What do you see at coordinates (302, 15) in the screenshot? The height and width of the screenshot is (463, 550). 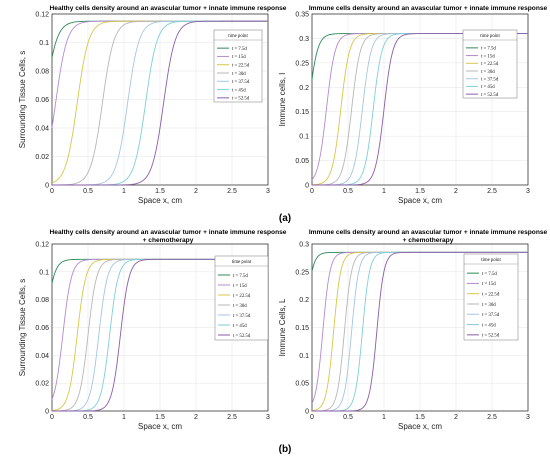 I see `y-tick-label: 0.35` at bounding box center [302, 15].